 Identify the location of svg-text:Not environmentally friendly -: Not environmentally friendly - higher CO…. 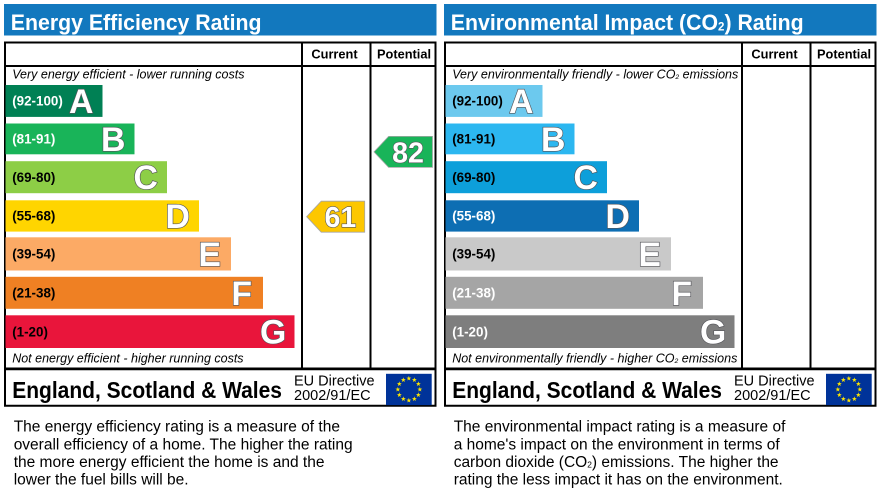
(594, 358).